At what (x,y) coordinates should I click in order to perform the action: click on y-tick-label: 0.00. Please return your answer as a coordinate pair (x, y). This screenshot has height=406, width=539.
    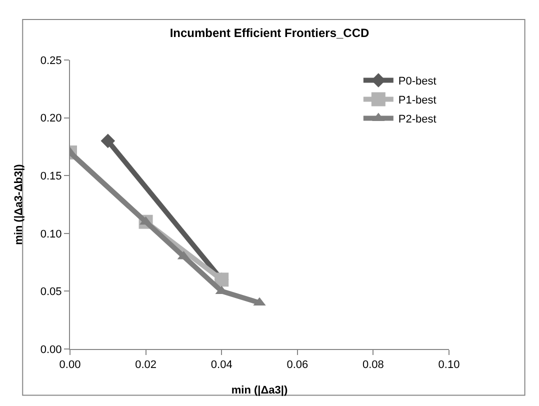
    Looking at the image, I should click on (51, 350).